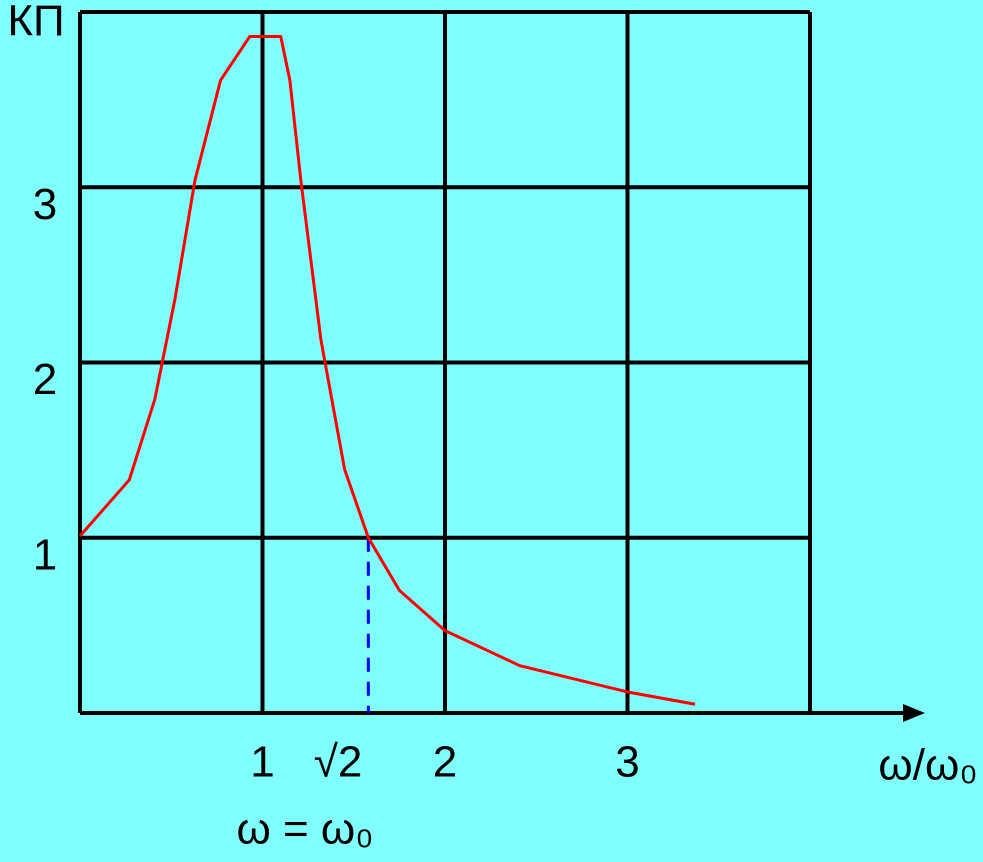  What do you see at coordinates (45, 554) in the screenshot?
I see `y-tick-label: 1` at bounding box center [45, 554].